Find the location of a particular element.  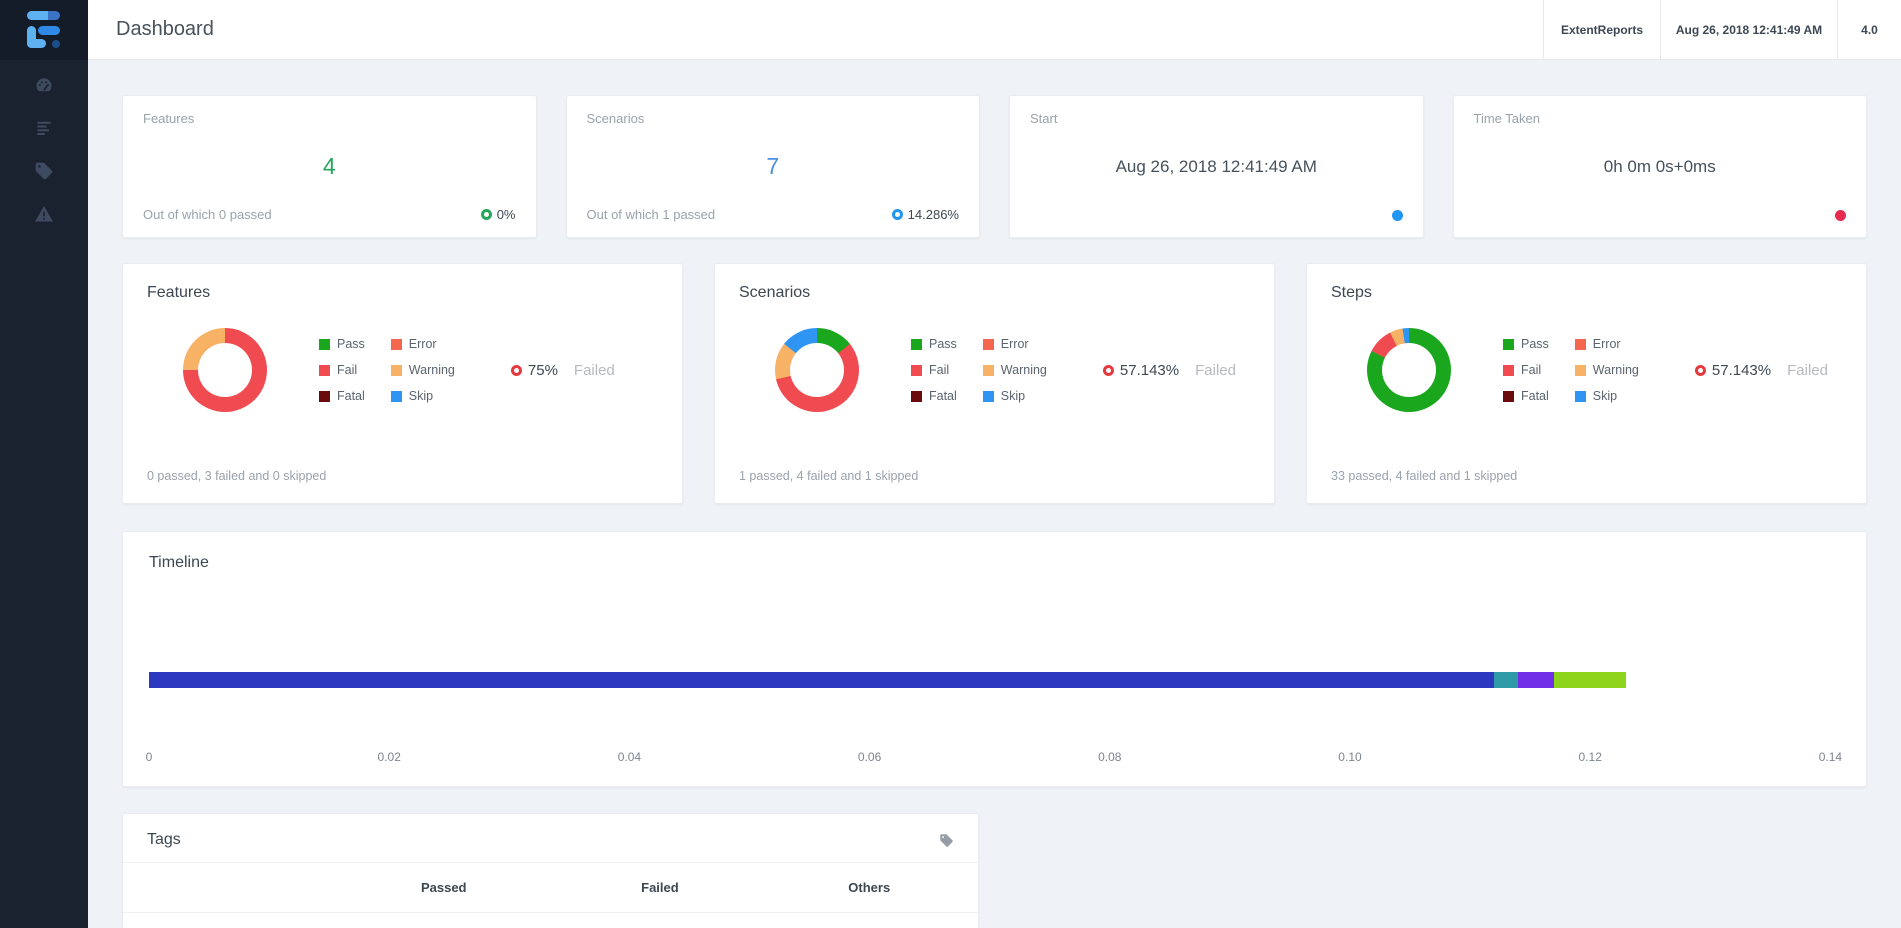

legend-item: Skip is located at coordinates (422, 396).